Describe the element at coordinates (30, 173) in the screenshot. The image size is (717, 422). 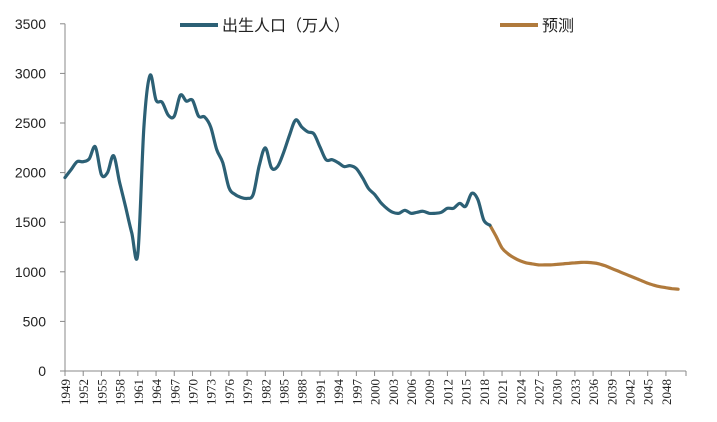
I see `y-tick-label: 2000` at that location.